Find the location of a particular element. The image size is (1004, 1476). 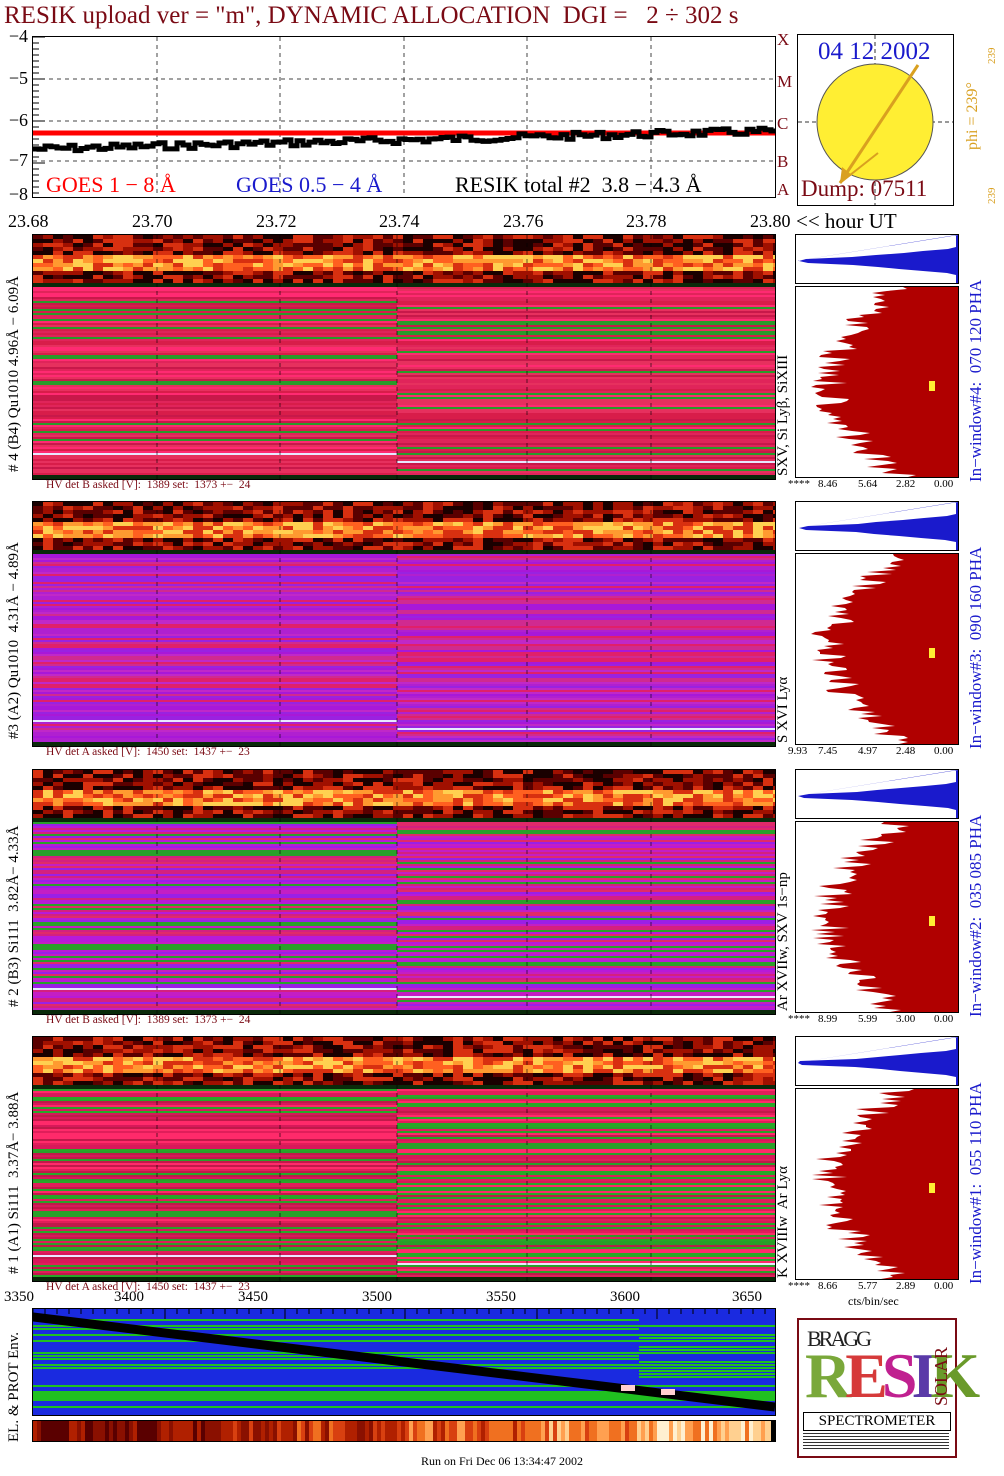

run-timestamp: Run on Fri Dec 06 13:34:47 2002 is located at coordinates (502, 1461).